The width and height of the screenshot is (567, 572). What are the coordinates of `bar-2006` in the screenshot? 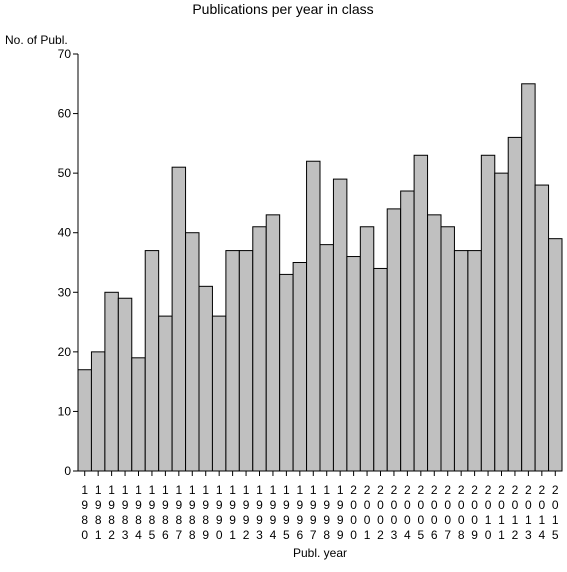 It's located at (434, 343).